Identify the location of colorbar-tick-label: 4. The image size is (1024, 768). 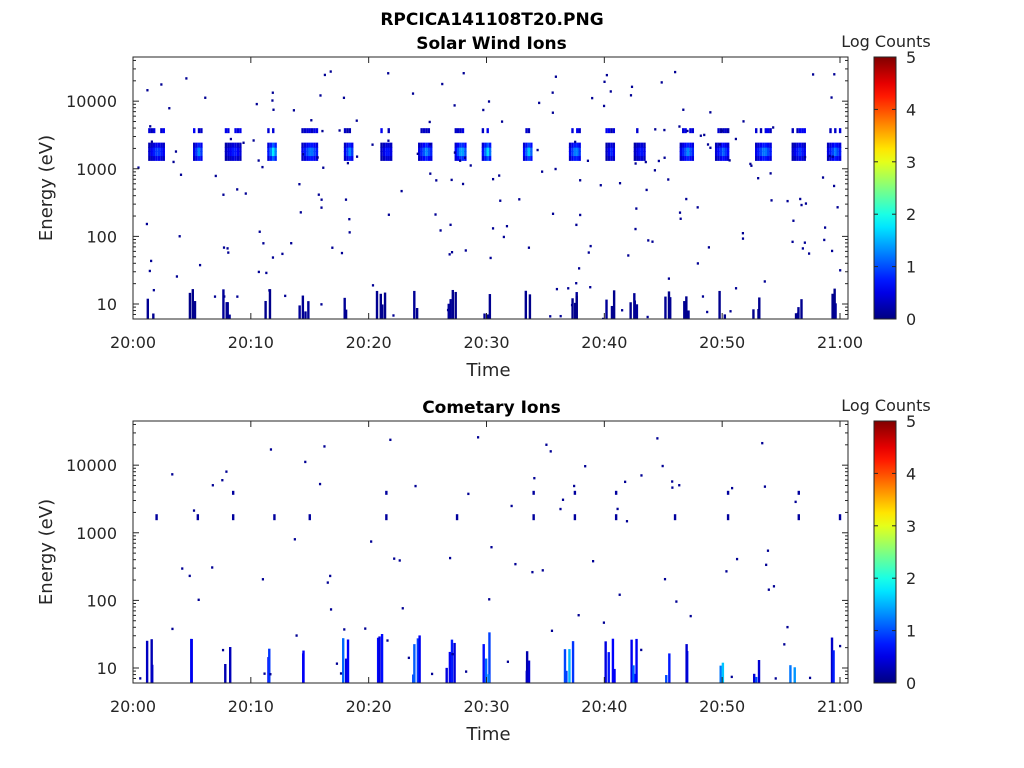
(911, 473).